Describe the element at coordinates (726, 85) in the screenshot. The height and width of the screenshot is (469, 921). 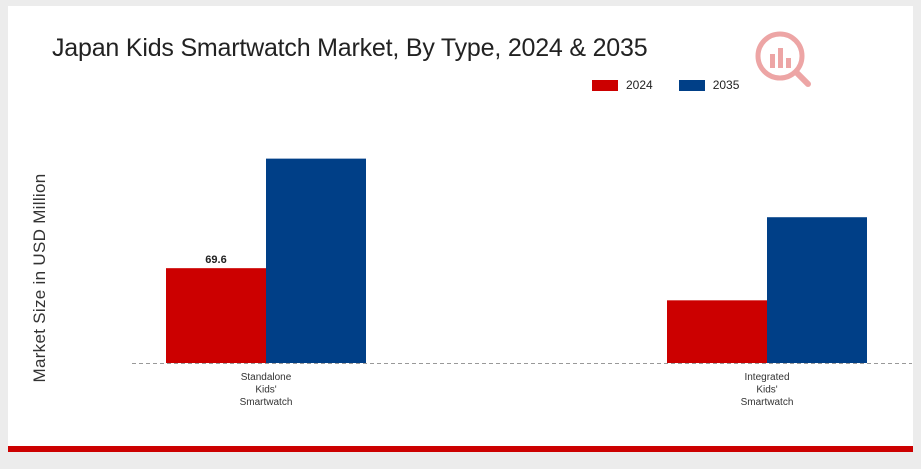
I see `legend-label-2035: 2035` at that location.